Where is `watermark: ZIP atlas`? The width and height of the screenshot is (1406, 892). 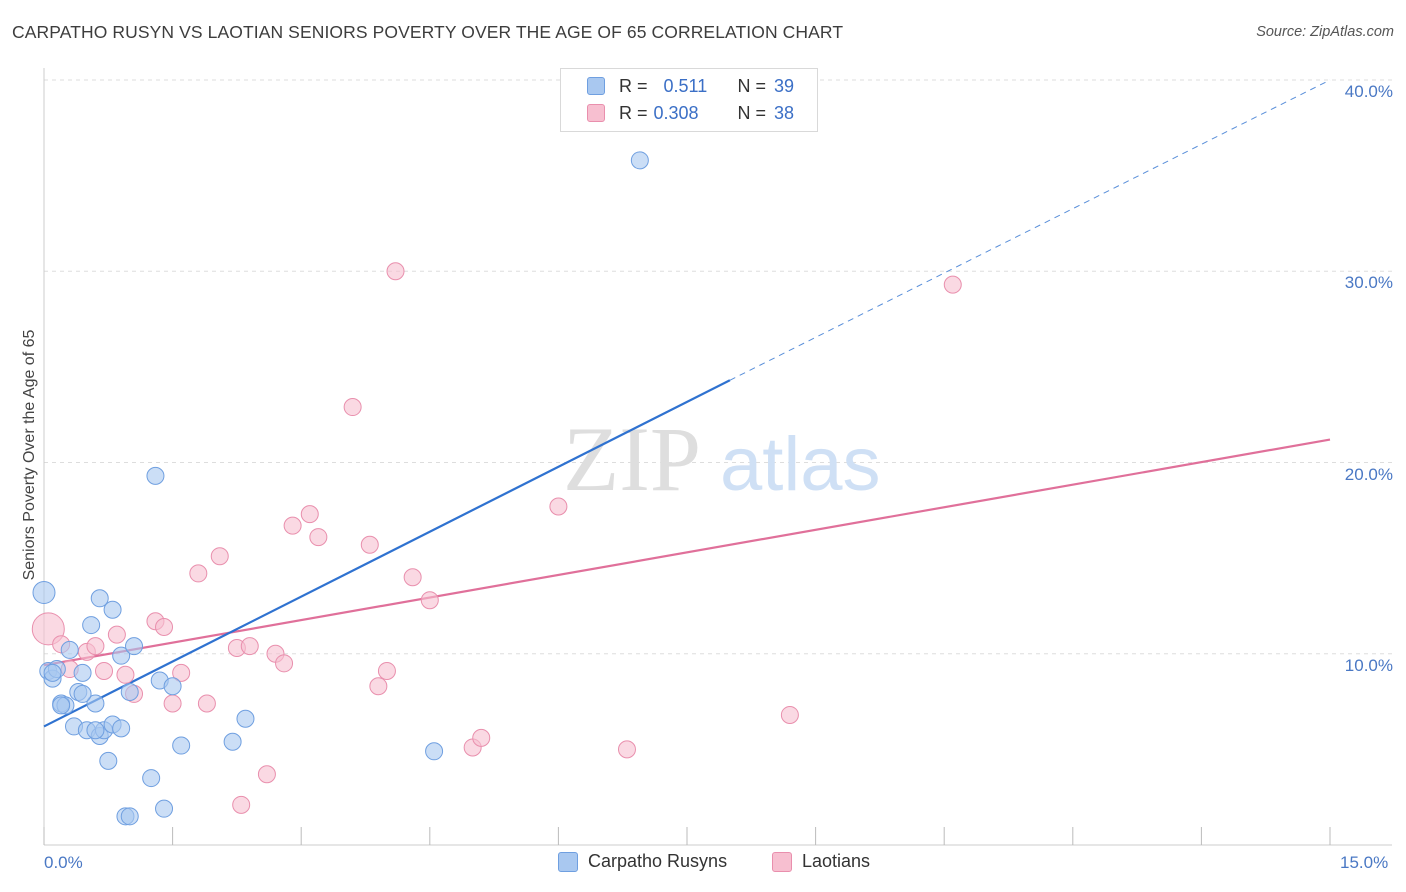
watermark: ZIP atlas is located at coordinates (722, 459).